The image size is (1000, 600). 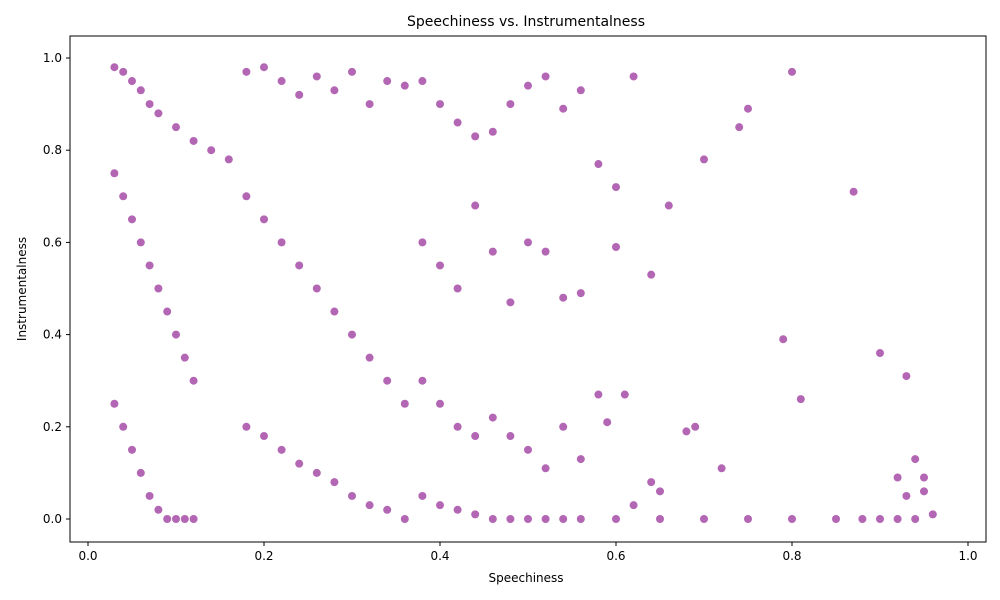 What do you see at coordinates (528, 552) in the screenshot?
I see `x-axis-ticks: 0.0 0.2 0.4 0.6 0.8 1.0` at bounding box center [528, 552].